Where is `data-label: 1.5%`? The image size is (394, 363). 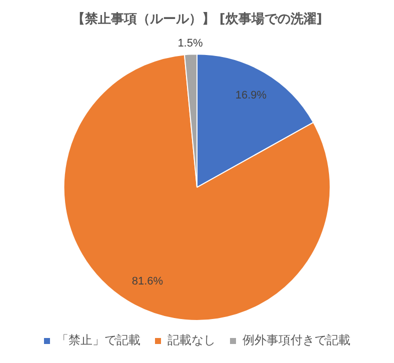
data-label: 1.5% is located at coordinates (190, 44).